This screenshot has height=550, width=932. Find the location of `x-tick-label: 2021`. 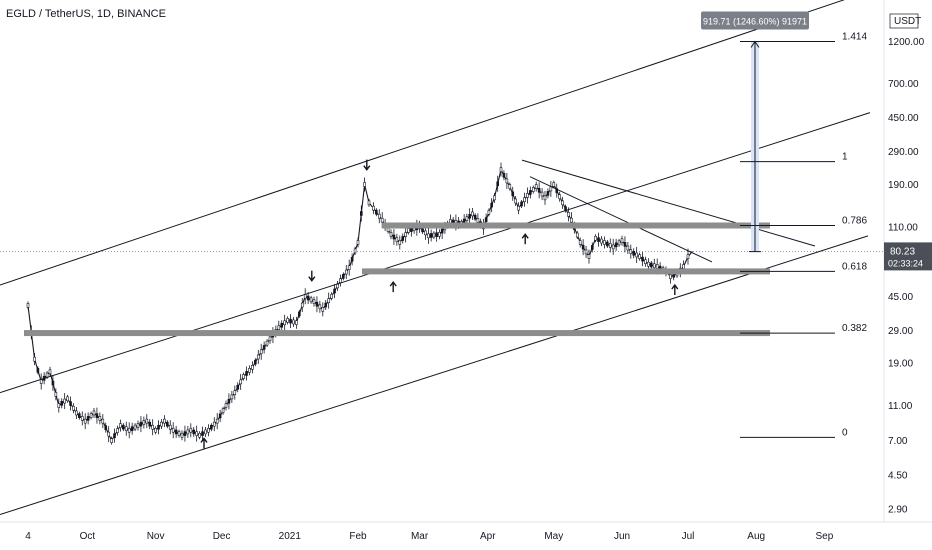

x-tick-label: 2021 is located at coordinates (290, 536).